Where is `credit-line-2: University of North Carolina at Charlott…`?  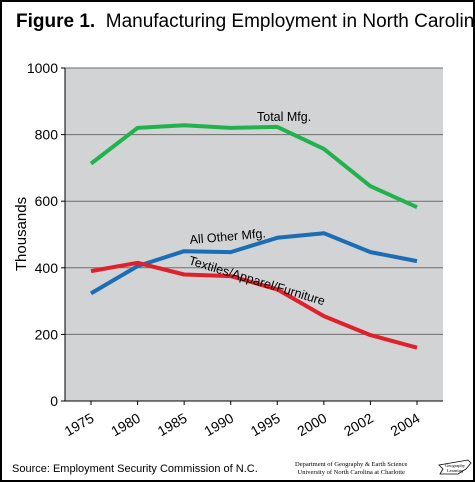
credit-line-2: University of North Carolina at Charlott… is located at coordinates (351, 472).